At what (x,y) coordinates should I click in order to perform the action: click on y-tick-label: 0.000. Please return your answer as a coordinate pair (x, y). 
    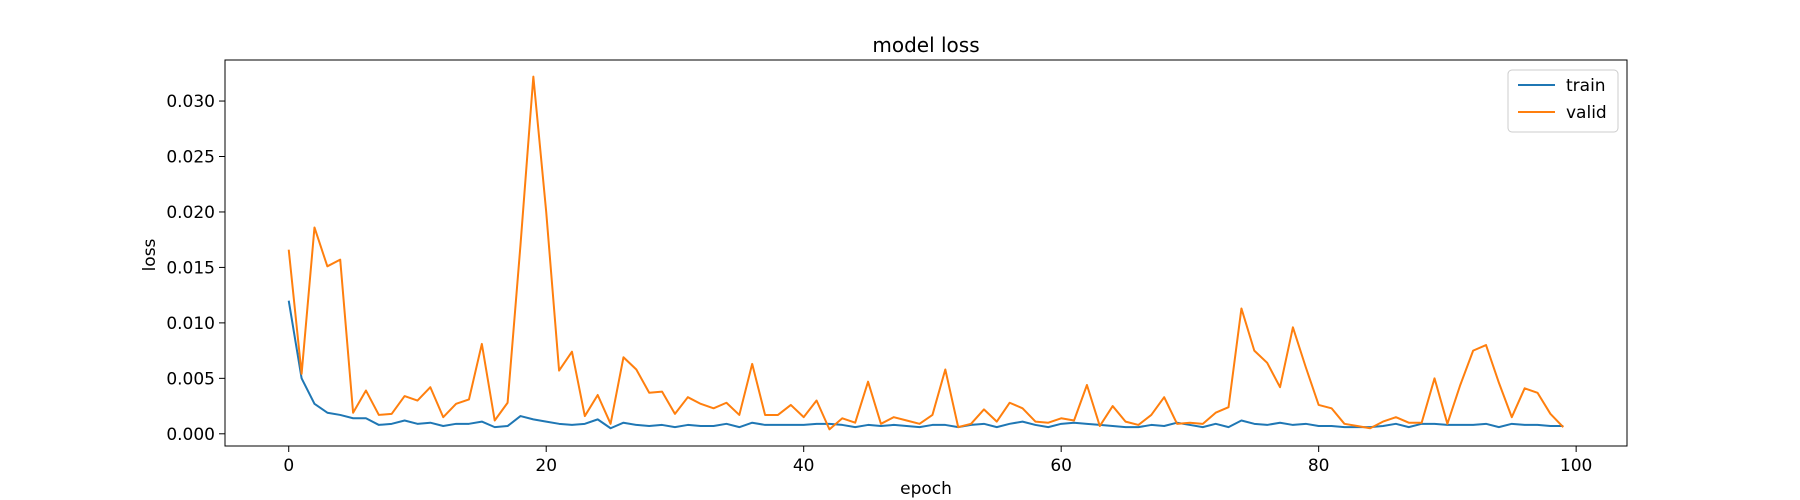
    Looking at the image, I should click on (190, 435).